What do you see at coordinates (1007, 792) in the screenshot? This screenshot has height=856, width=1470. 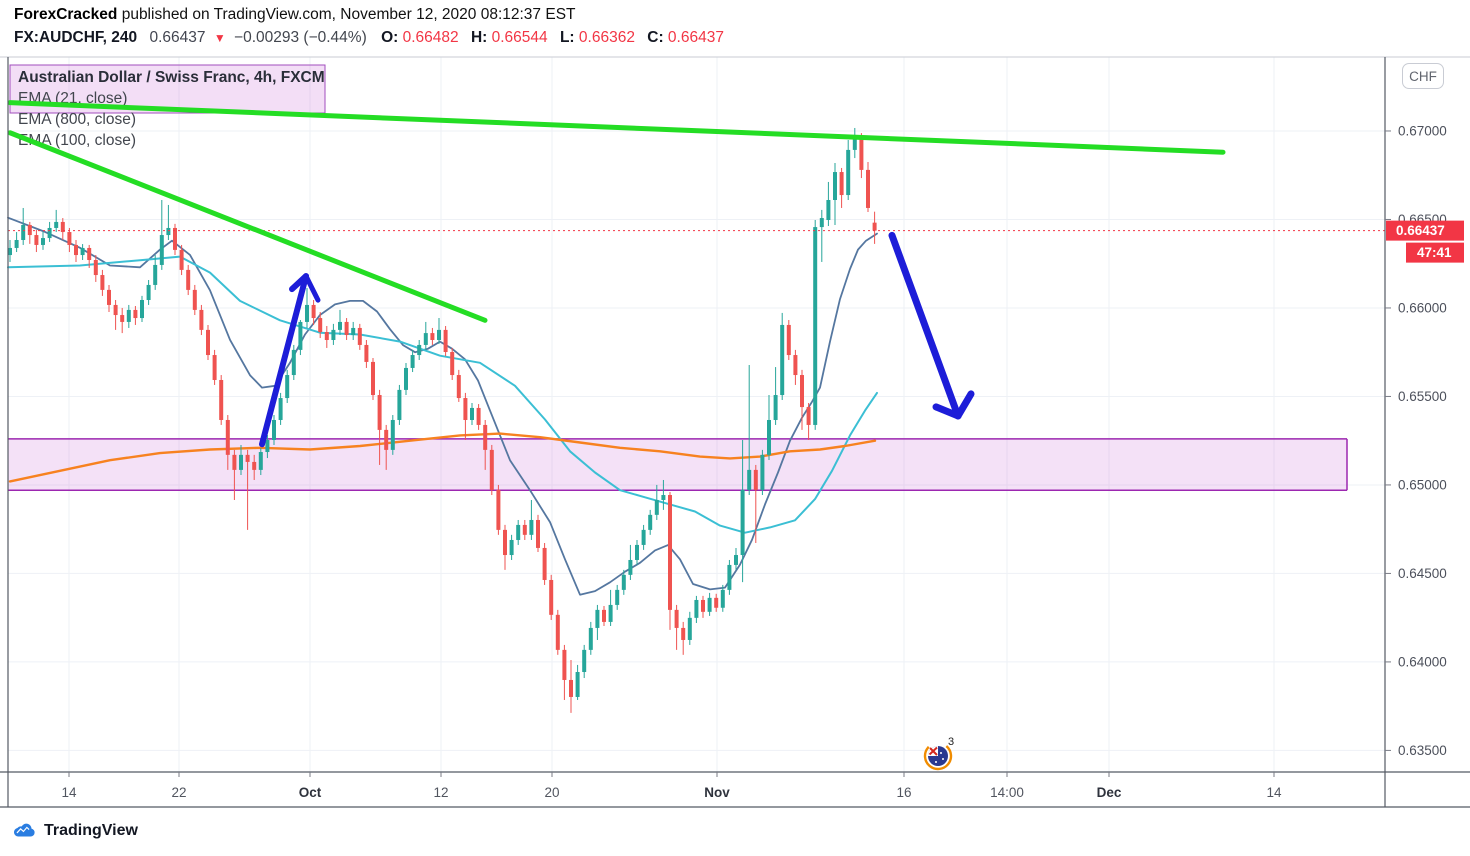 I see `time-tick-label: 14:00` at bounding box center [1007, 792].